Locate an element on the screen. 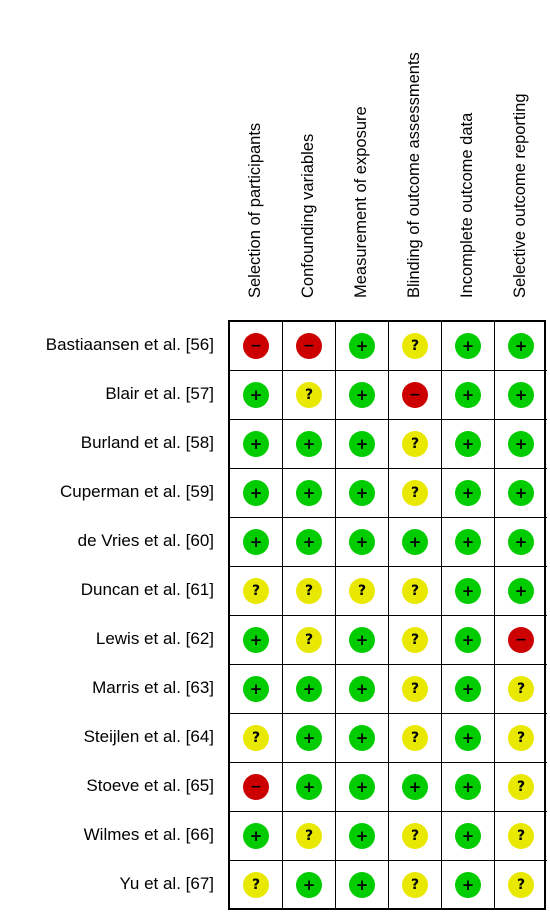  column-header: Confounding variables is located at coordinates (307, 157).